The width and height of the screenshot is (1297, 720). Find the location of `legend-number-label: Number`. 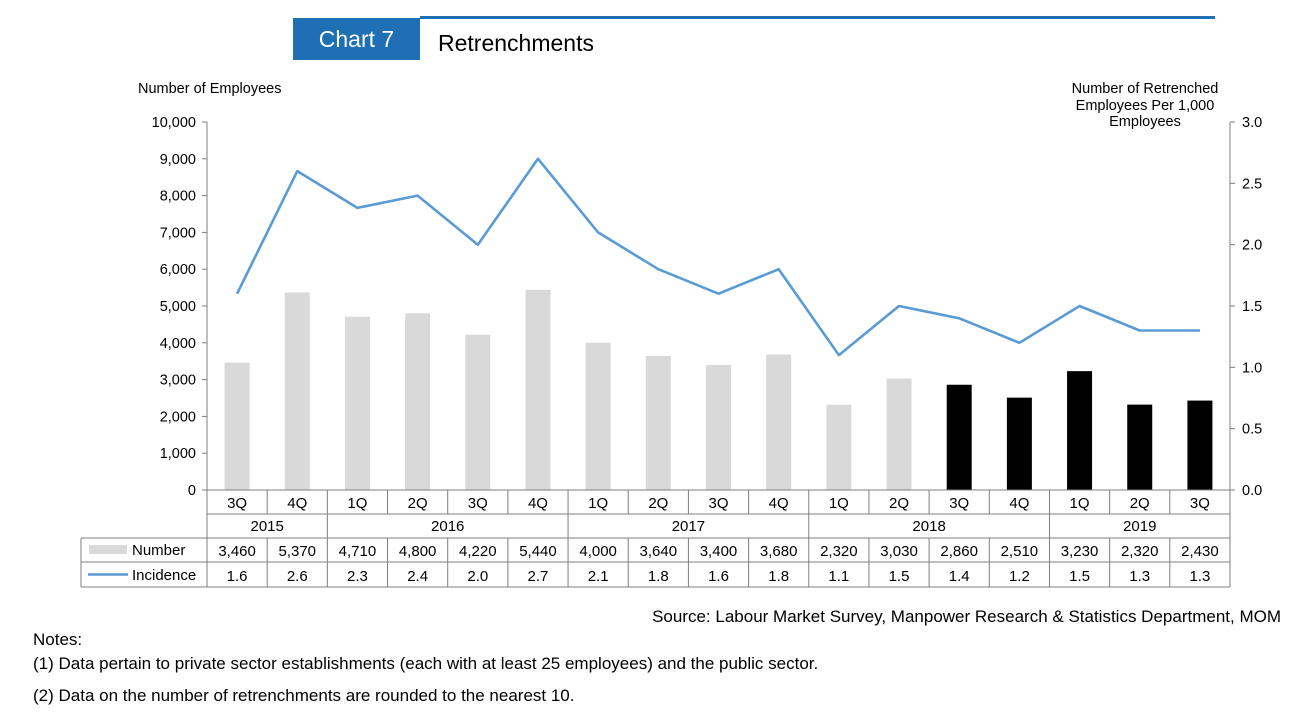

legend-number-label: Number is located at coordinates (158, 550).